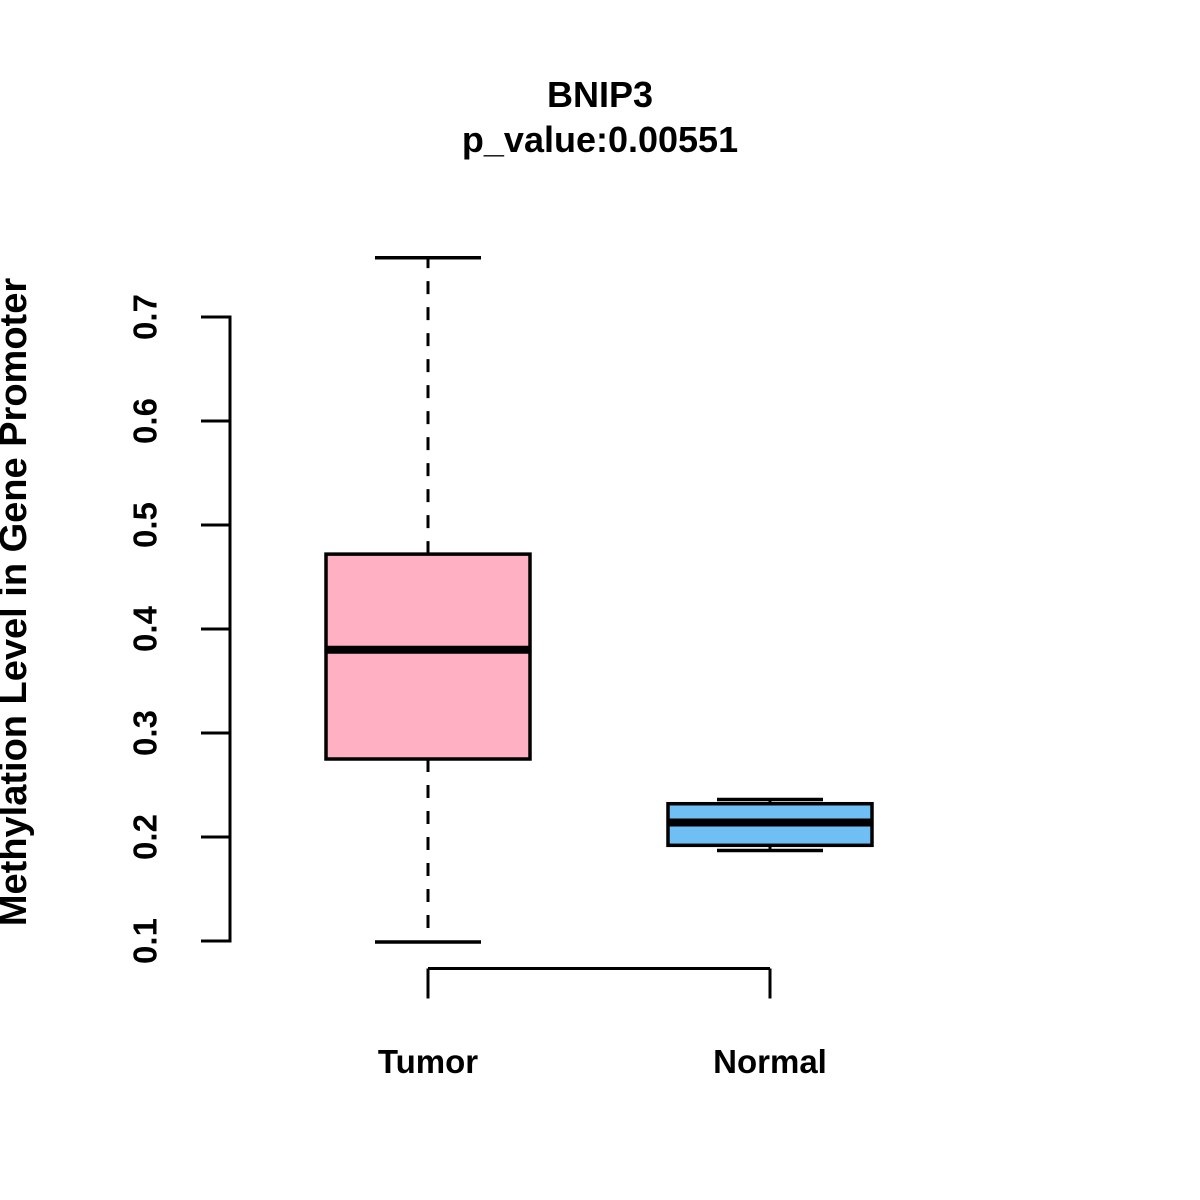 Image resolution: width=1200 pixels, height=1200 pixels. What do you see at coordinates (428, 1061) in the screenshot?
I see `x-axis-category-label-tumor: Tumor` at bounding box center [428, 1061].